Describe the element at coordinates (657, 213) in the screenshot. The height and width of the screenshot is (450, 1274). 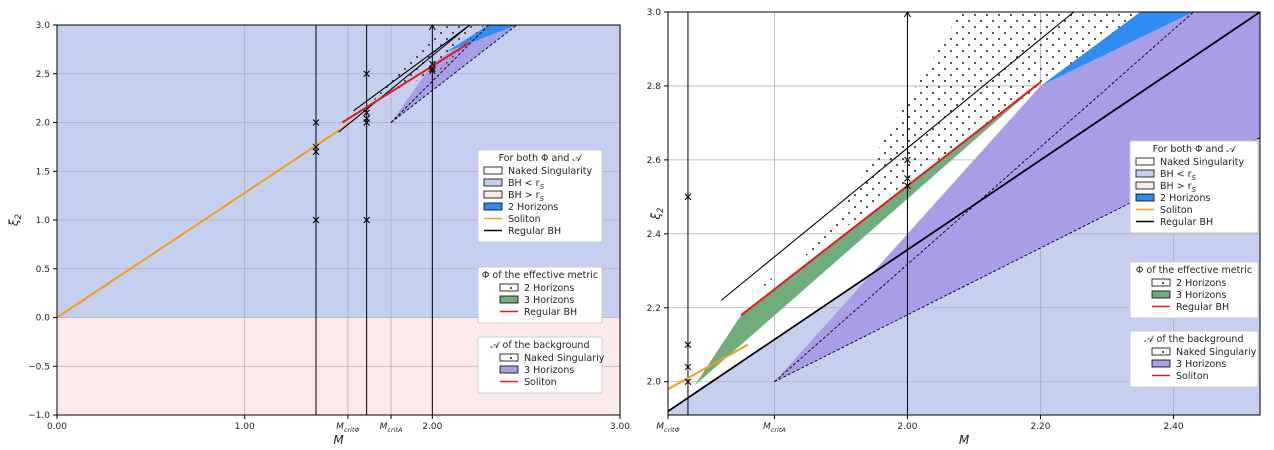
I see `y-axis-label: ξ2` at that location.